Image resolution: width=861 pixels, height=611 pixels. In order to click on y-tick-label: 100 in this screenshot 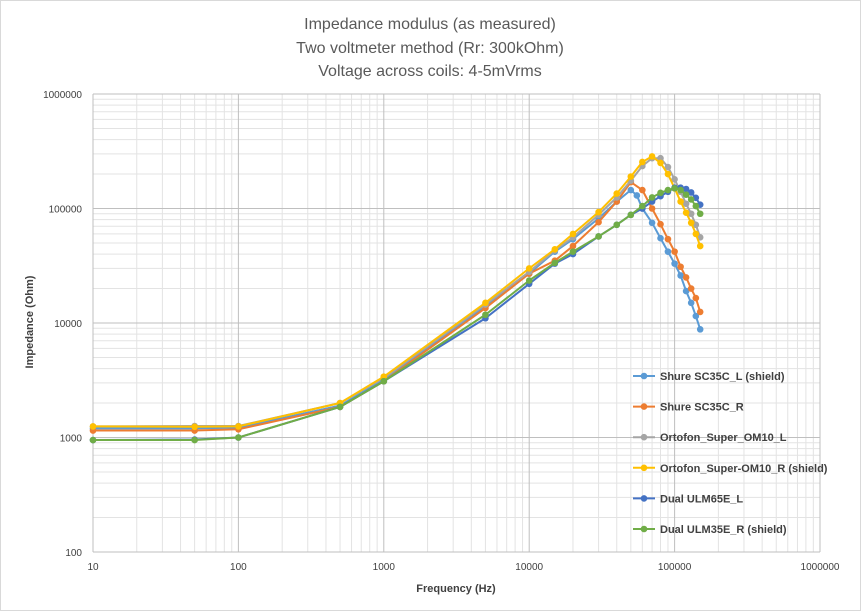, I will do `click(73, 553)`.